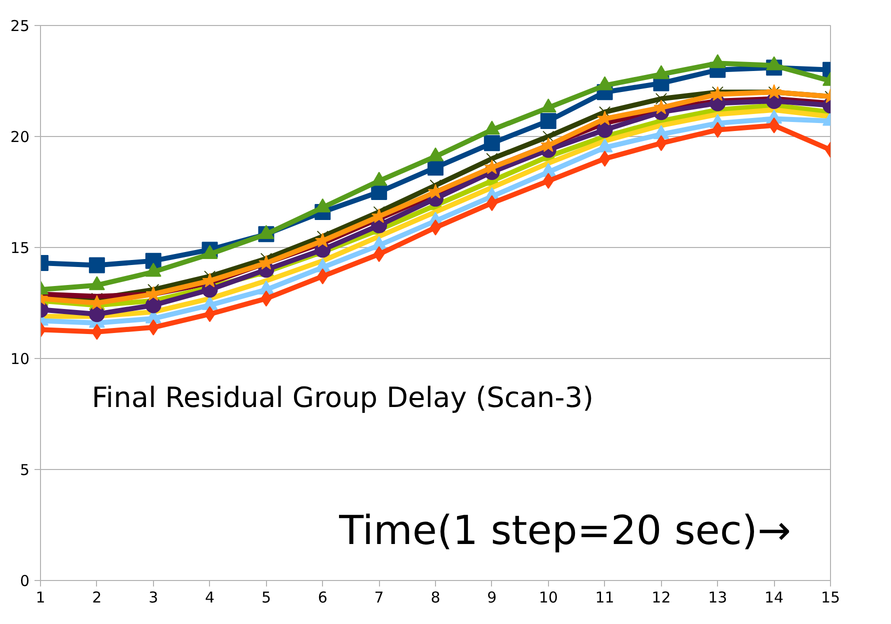  I want to click on x-tick-label: 5, so click(266, 597).